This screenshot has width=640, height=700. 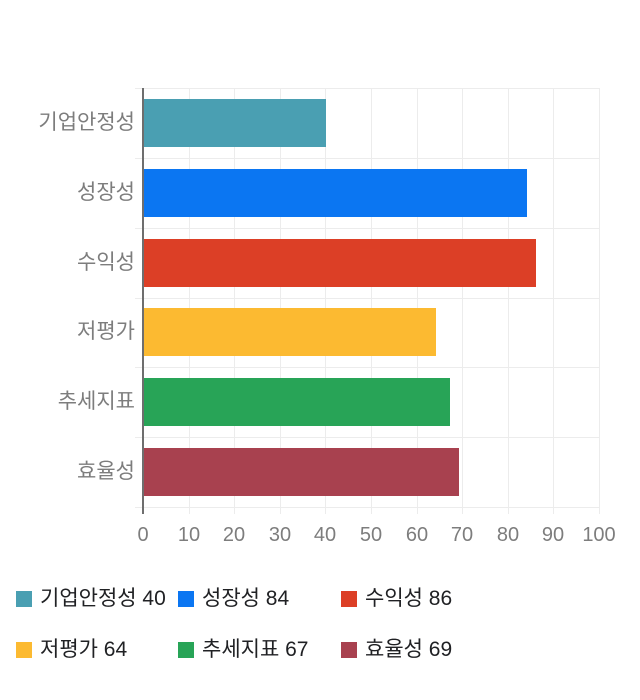 I want to click on bar-수익성, so click(x=340, y=263).